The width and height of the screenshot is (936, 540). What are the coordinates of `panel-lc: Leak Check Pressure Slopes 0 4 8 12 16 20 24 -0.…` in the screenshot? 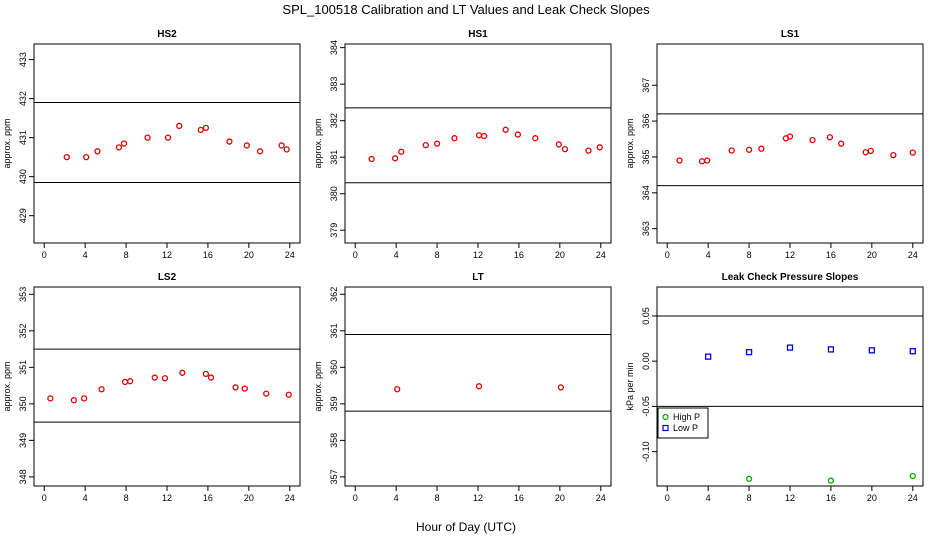 It's located at (774, 387).